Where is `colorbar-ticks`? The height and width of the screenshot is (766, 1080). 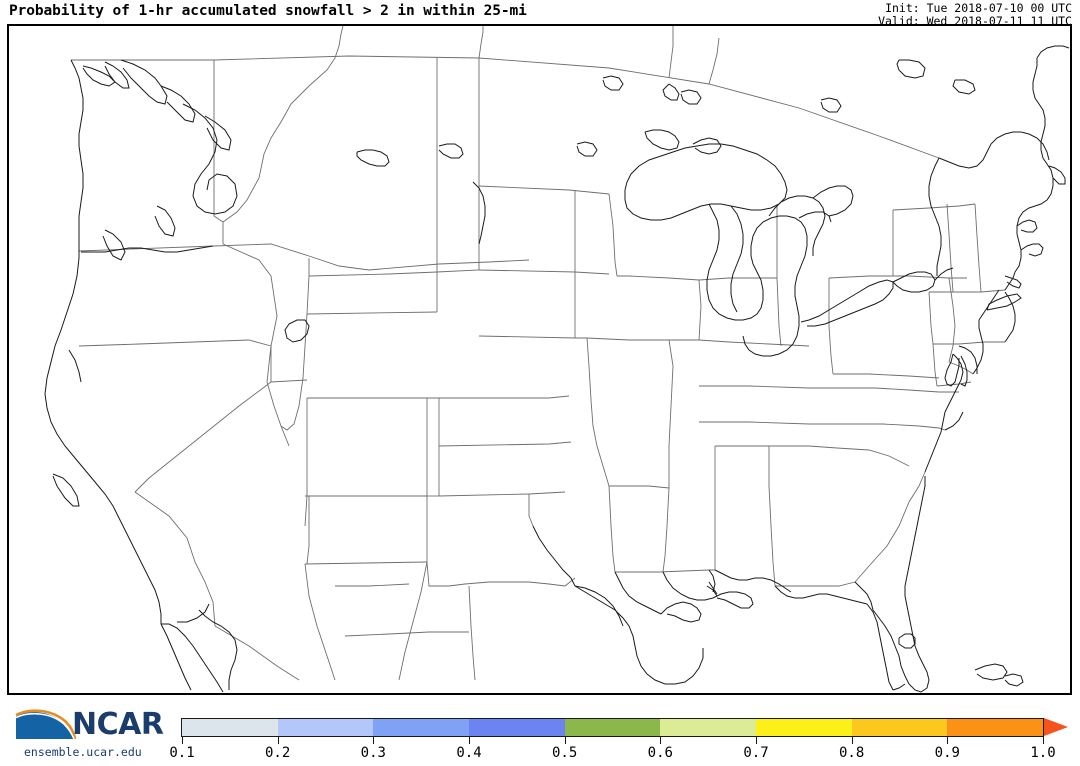 colorbar-ticks is located at coordinates (612, 741).